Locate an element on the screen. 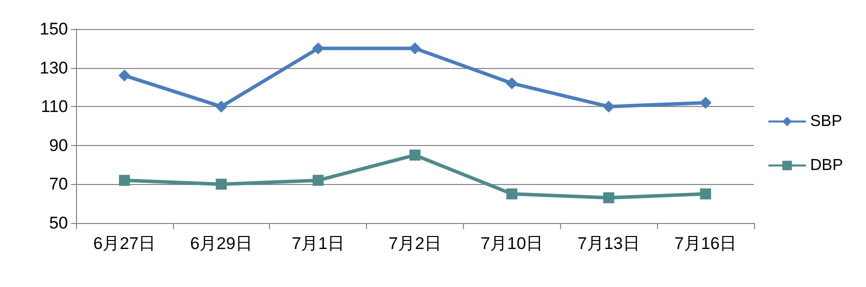  y-tick-label: 70 is located at coordinates (58, 184).